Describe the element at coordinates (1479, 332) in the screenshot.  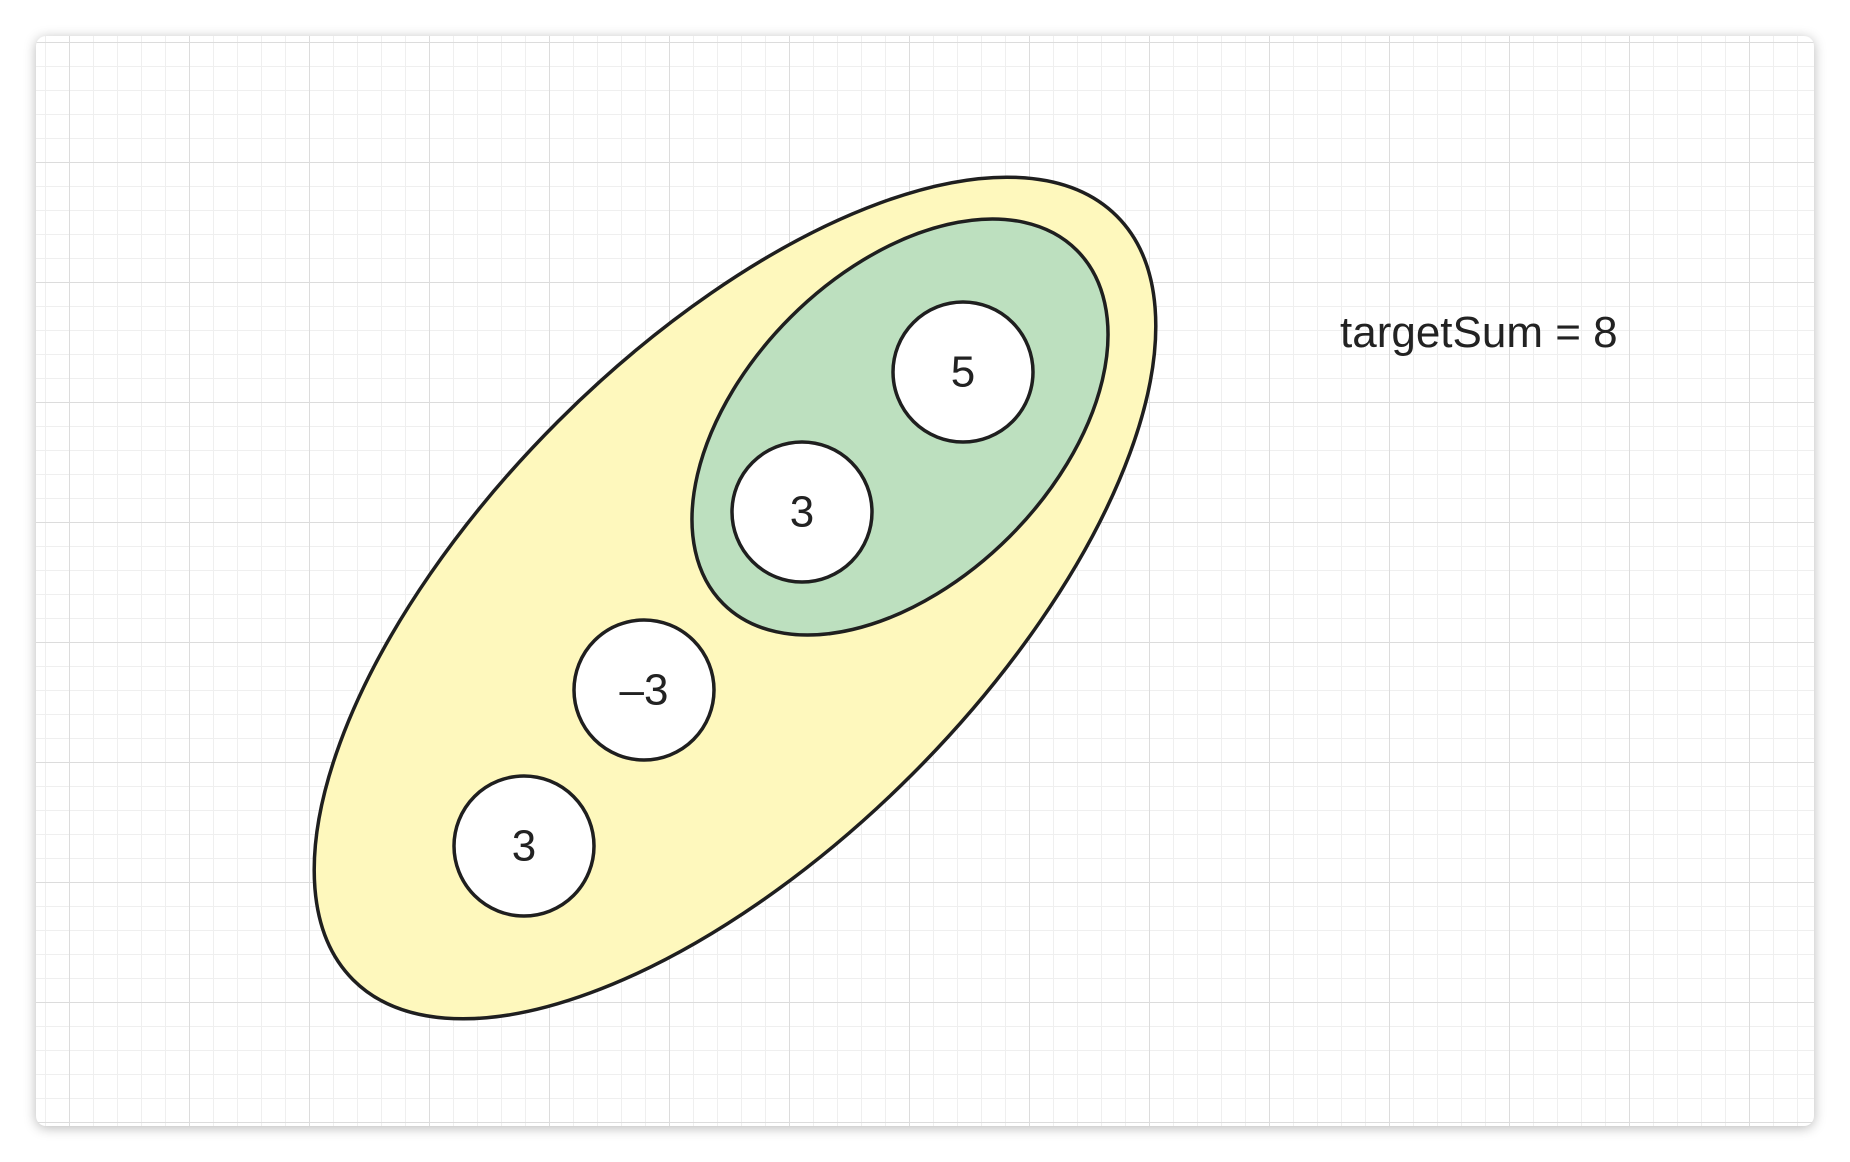
I see `target-sum-label: targetSum = 8` at that location.